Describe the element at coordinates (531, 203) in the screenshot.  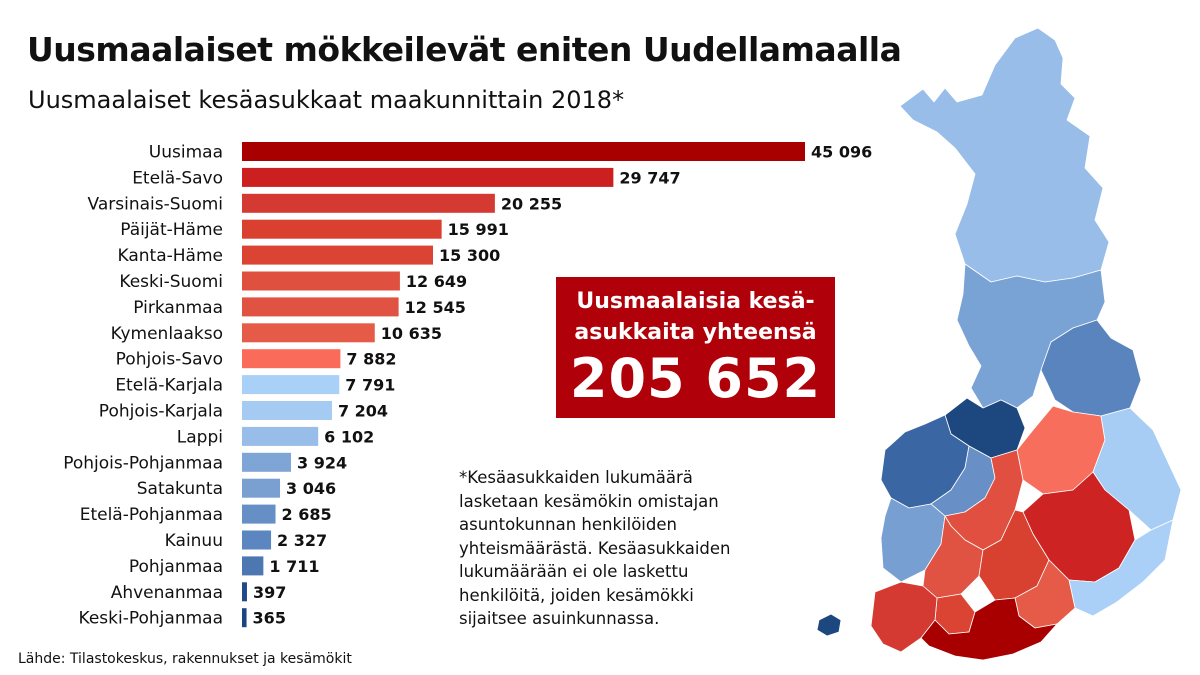
I see `value-label: 20 255` at that location.